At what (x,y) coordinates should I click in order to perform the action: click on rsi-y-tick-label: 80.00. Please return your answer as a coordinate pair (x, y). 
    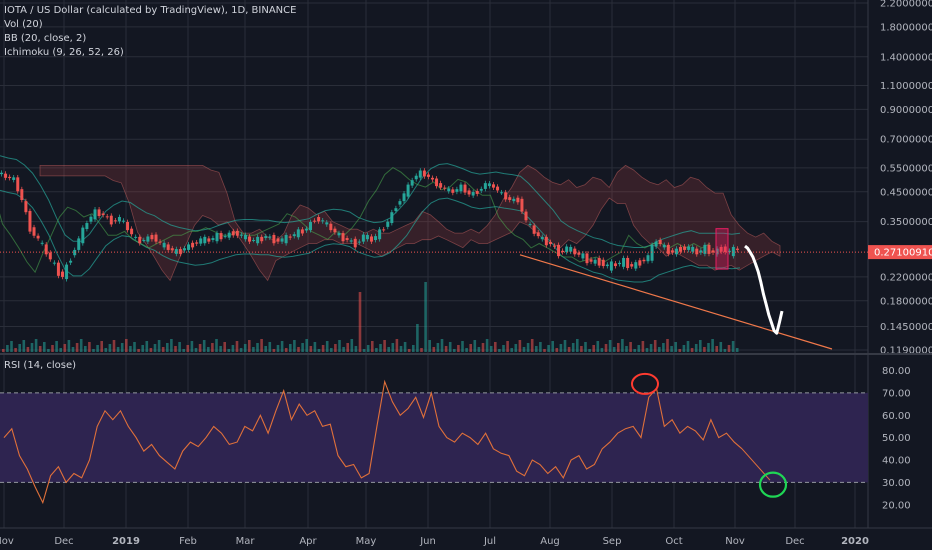
    Looking at the image, I should click on (896, 371).